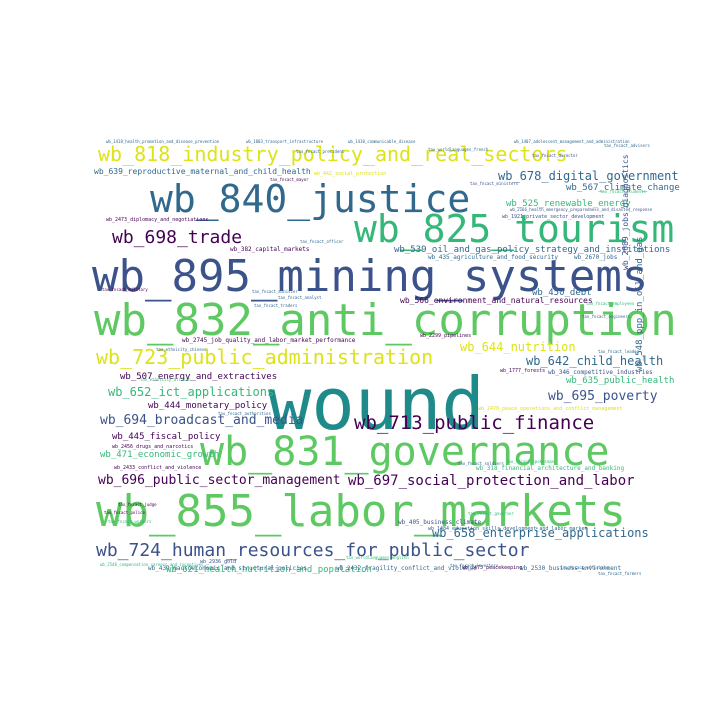 This screenshot has height=720, width=720. I want to click on cloud-word: wb_1803_transport_infrastructure, so click(285, 141).